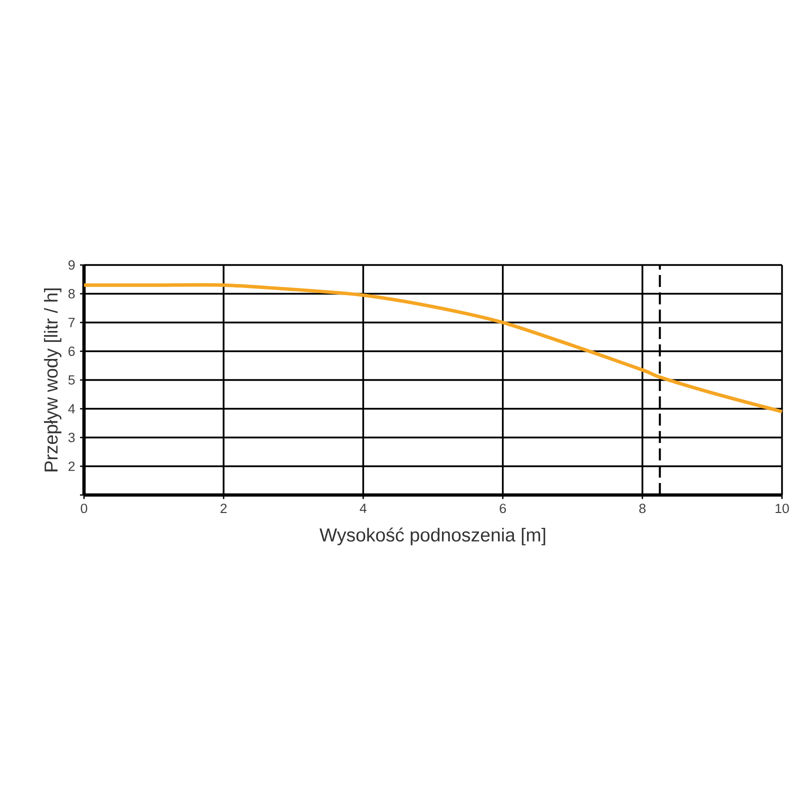  What do you see at coordinates (71, 380) in the screenshot?
I see `y-tick-label: 5` at bounding box center [71, 380].